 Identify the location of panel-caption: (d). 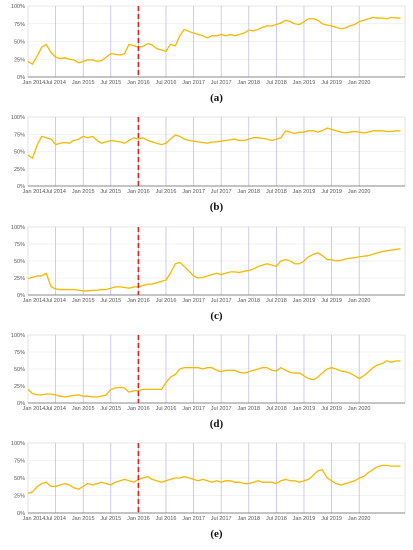
(217, 424).